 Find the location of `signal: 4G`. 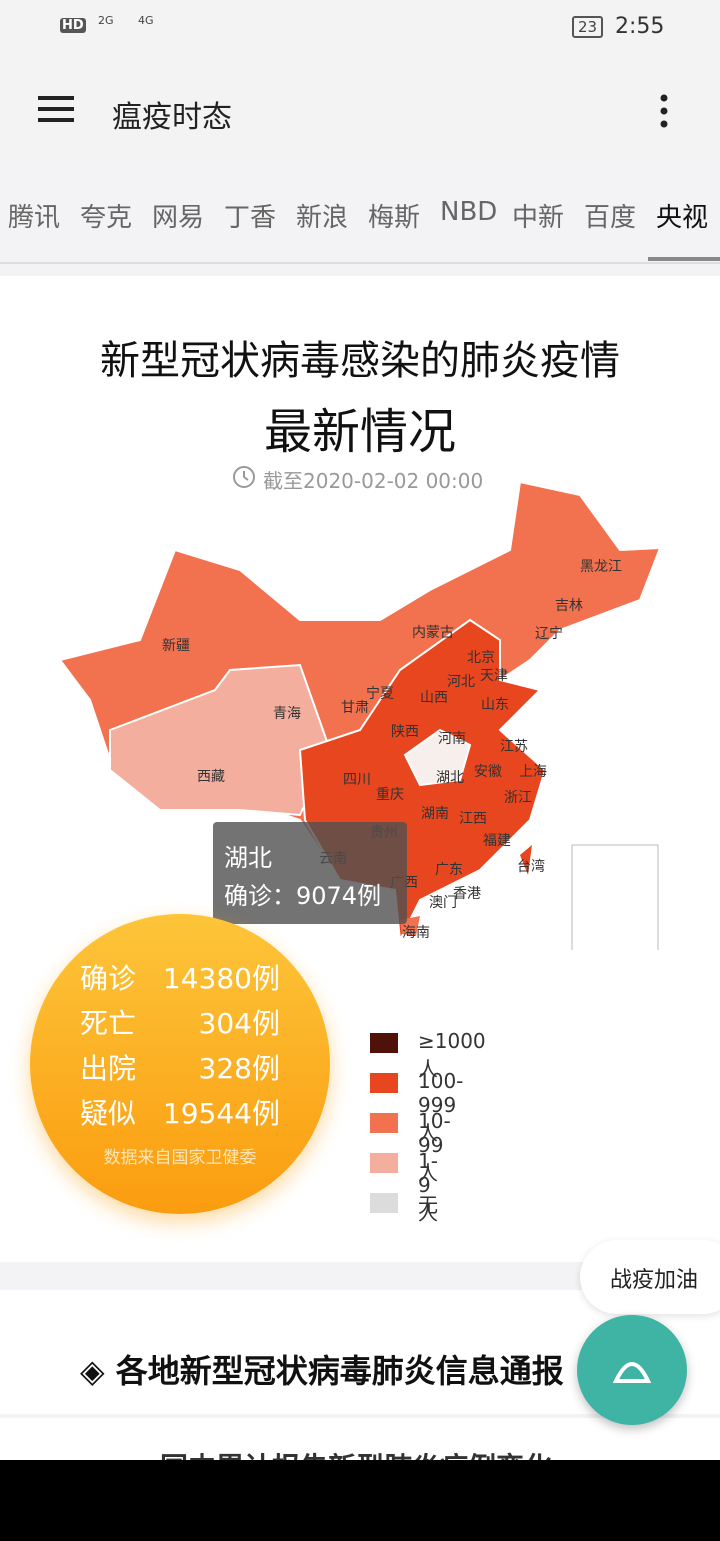

signal: 4G is located at coordinates (146, 20).